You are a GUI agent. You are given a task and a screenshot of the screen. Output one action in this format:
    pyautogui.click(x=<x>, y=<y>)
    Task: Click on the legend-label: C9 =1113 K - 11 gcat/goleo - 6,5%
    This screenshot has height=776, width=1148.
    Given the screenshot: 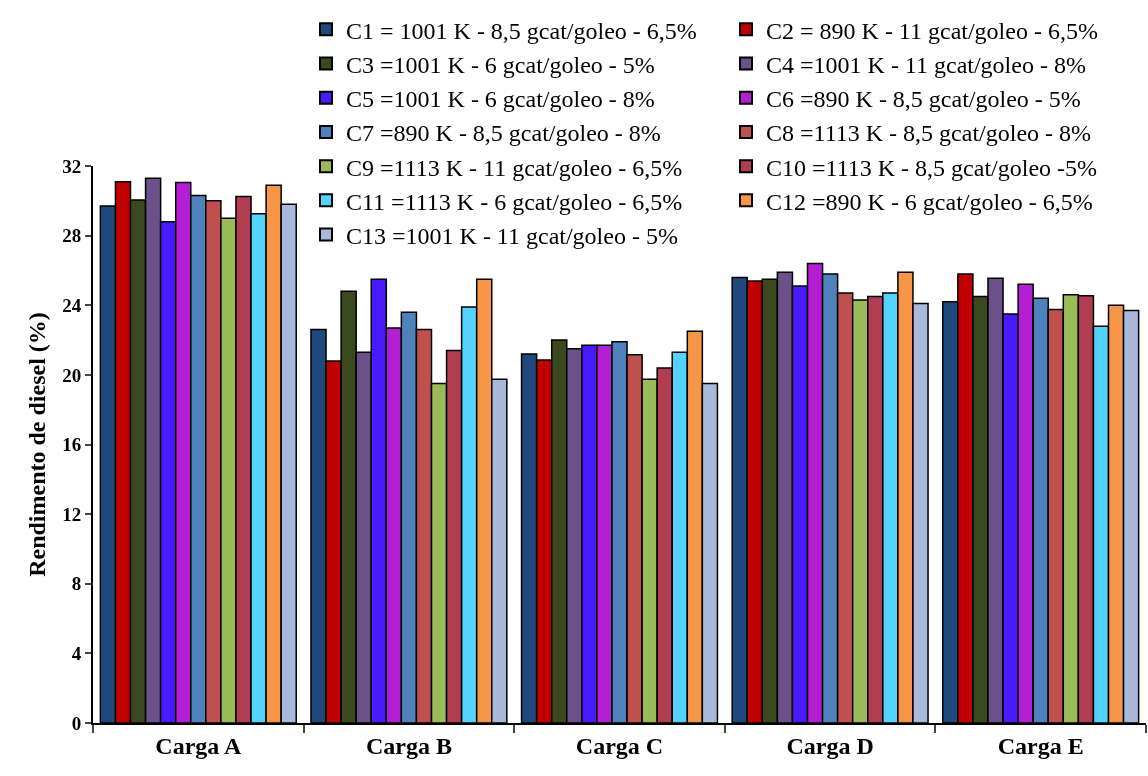 What is the action you would take?
    pyautogui.click(x=514, y=167)
    